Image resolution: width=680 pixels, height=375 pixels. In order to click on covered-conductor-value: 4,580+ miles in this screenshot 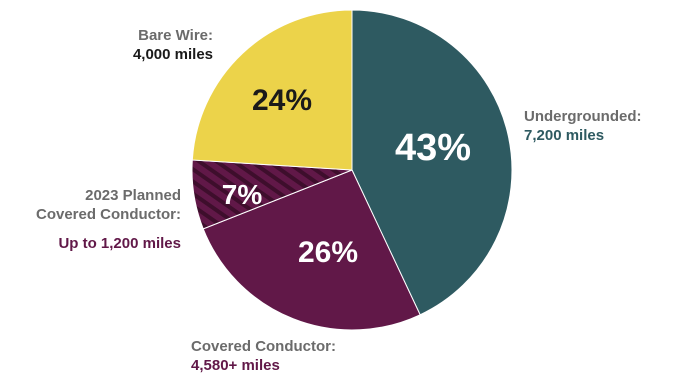, I will do `click(235, 365)`.